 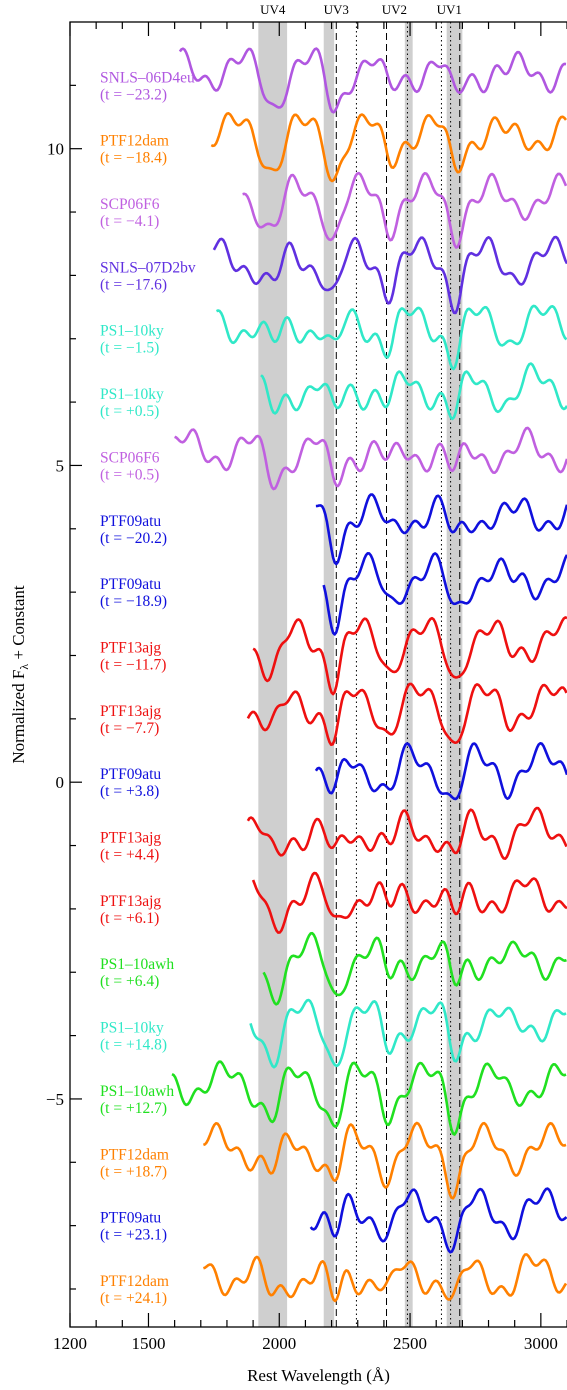 I want to click on x-axis-label: Rest Wavelength (Å), so click(x=318, y=1375).